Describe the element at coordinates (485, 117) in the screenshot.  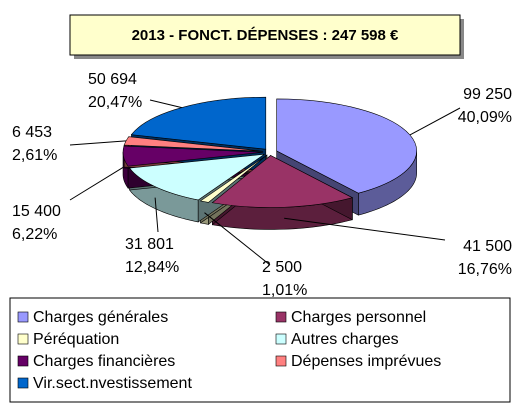
I see `percentage-label: 40,09%` at that location.